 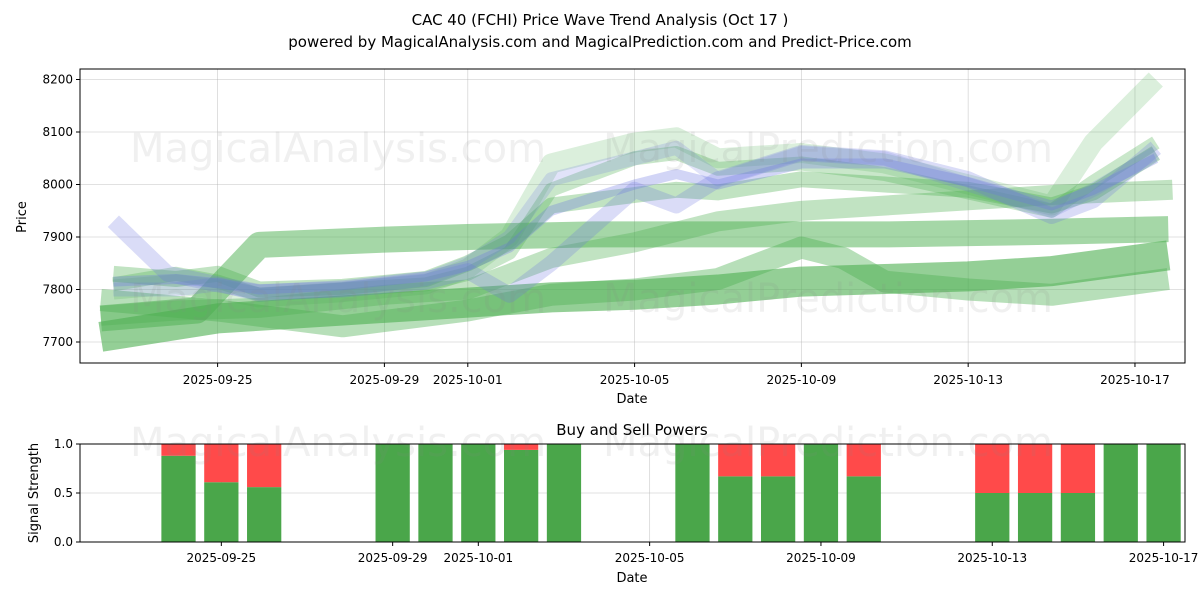 I want to click on signal-y-tick-label: 0.0, so click(x=63, y=542).